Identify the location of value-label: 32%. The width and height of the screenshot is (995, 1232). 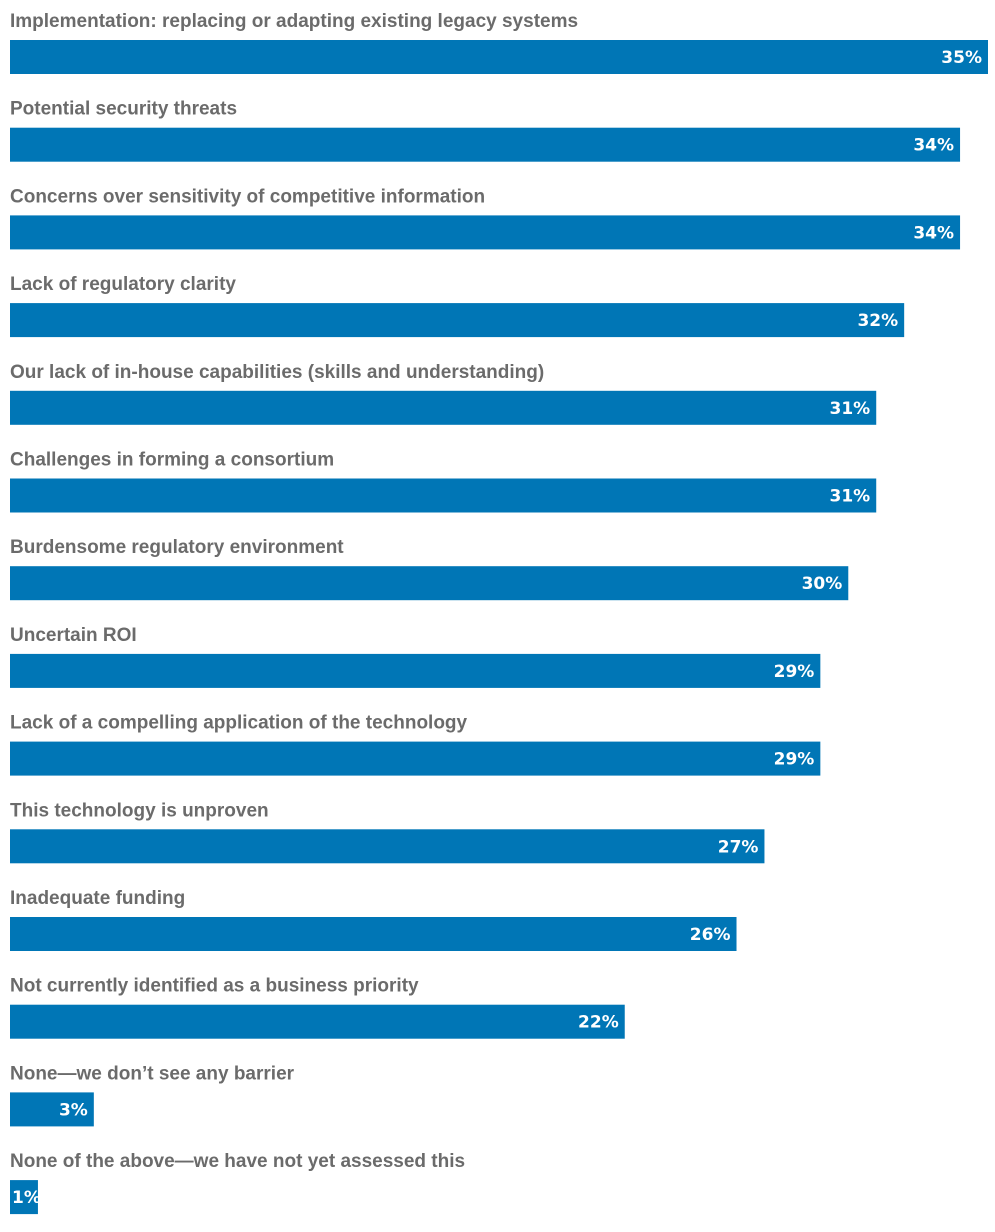
(877, 321).